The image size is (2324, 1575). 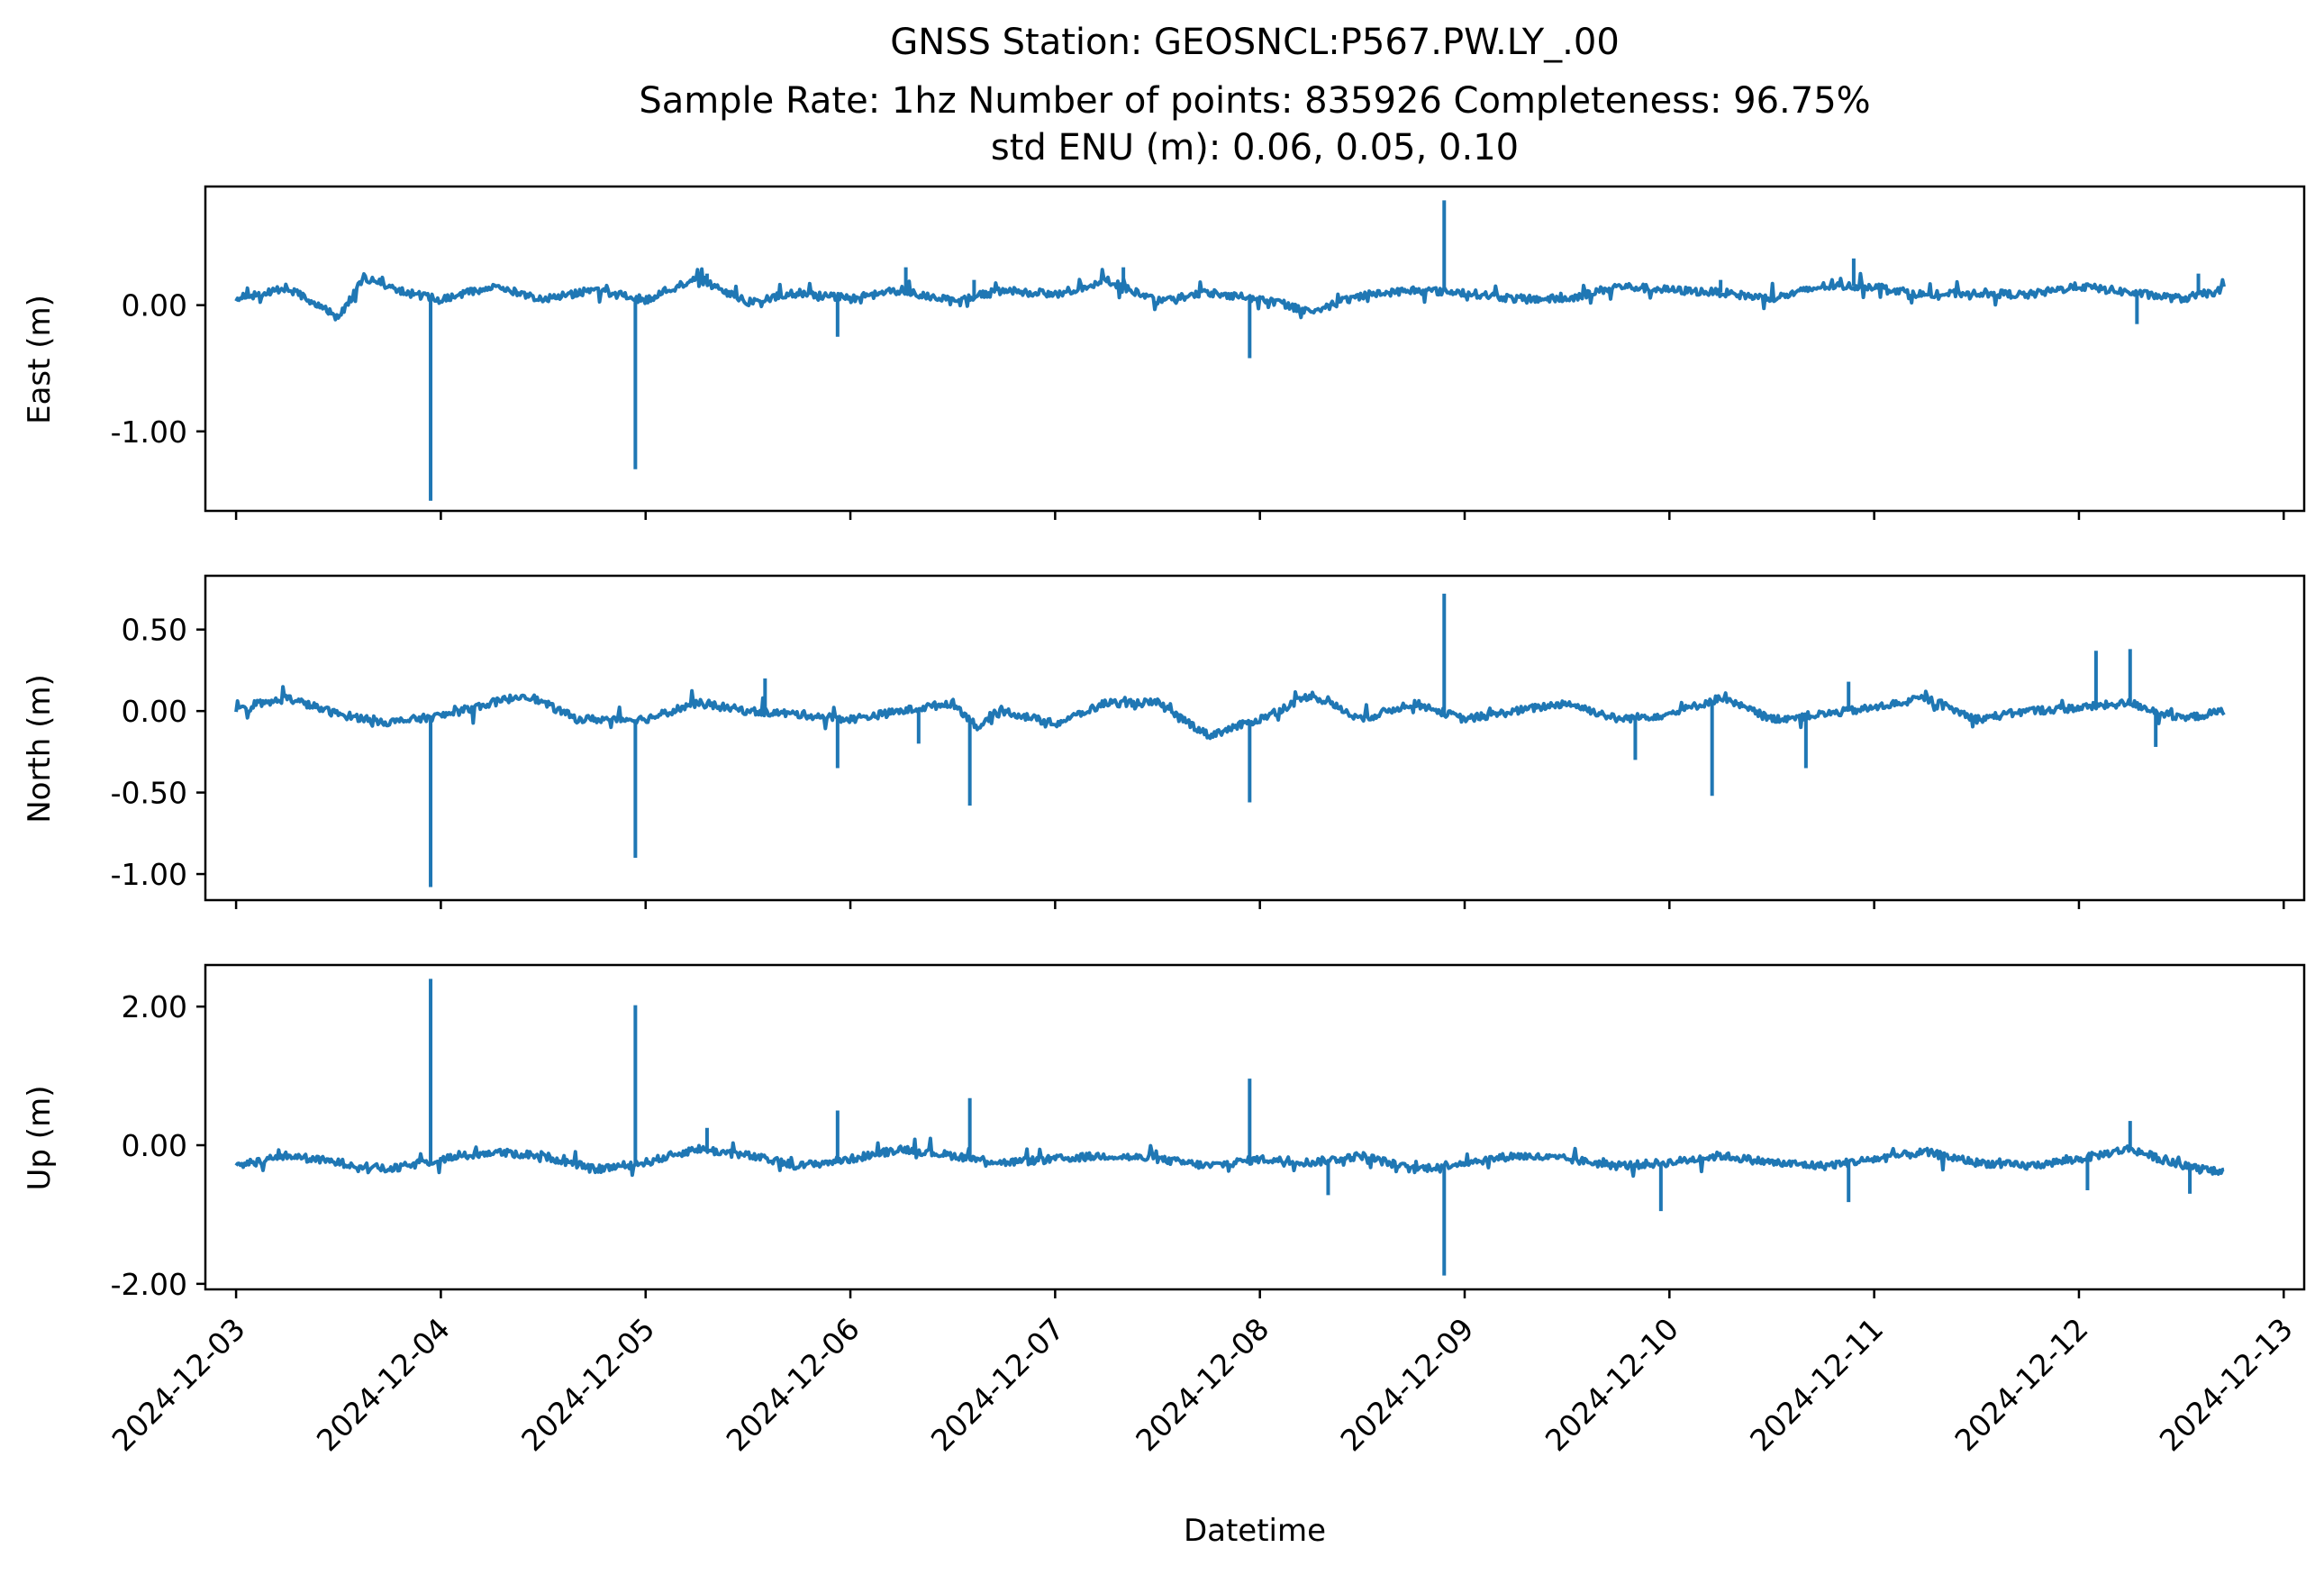 I want to click on title-line-3: std ENU (m): 0.06, 0.05, 0.10, so click(x=1255, y=147).